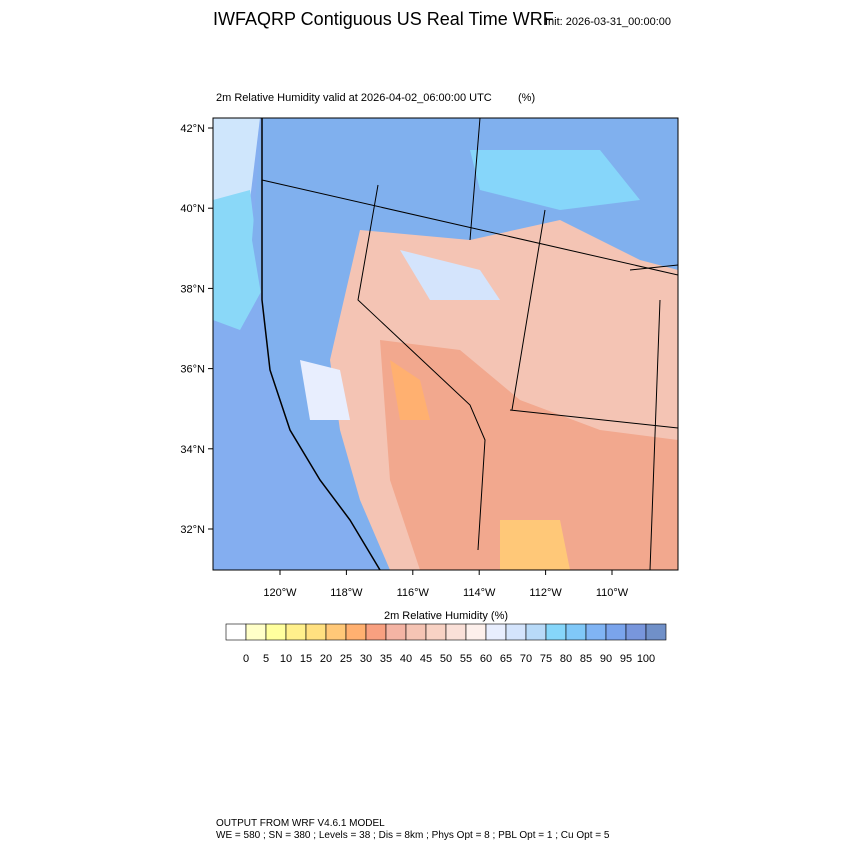 The width and height of the screenshot is (850, 855). I want to click on colorbar-label: 25, so click(346, 659).